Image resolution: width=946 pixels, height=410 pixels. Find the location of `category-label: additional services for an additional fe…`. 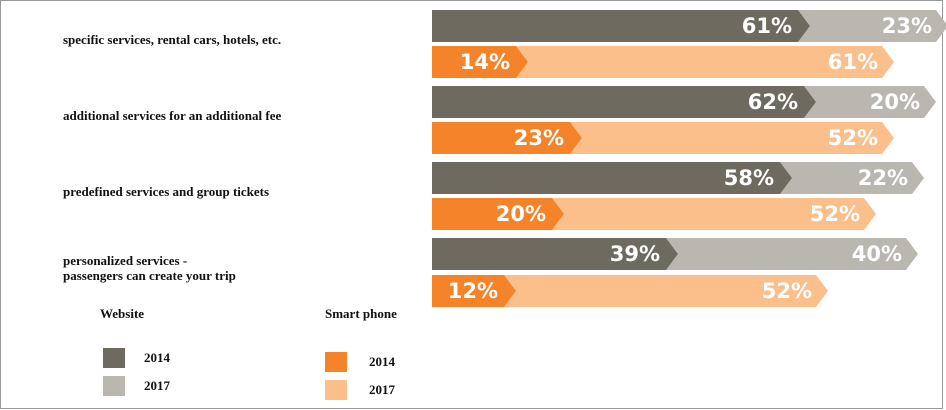

category-label: additional services for an additional fe… is located at coordinates (172, 115).